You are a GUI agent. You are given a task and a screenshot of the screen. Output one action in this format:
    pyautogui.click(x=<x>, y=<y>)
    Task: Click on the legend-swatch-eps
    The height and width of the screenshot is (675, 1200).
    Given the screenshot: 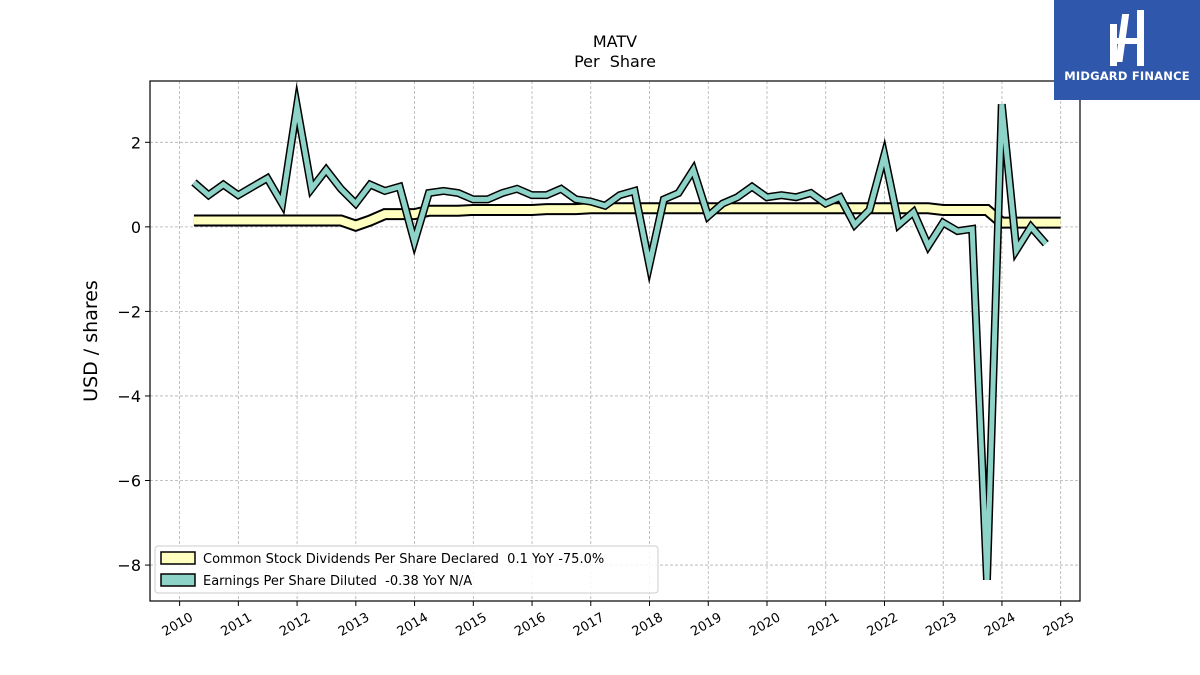 What is the action you would take?
    pyautogui.click(x=178, y=580)
    